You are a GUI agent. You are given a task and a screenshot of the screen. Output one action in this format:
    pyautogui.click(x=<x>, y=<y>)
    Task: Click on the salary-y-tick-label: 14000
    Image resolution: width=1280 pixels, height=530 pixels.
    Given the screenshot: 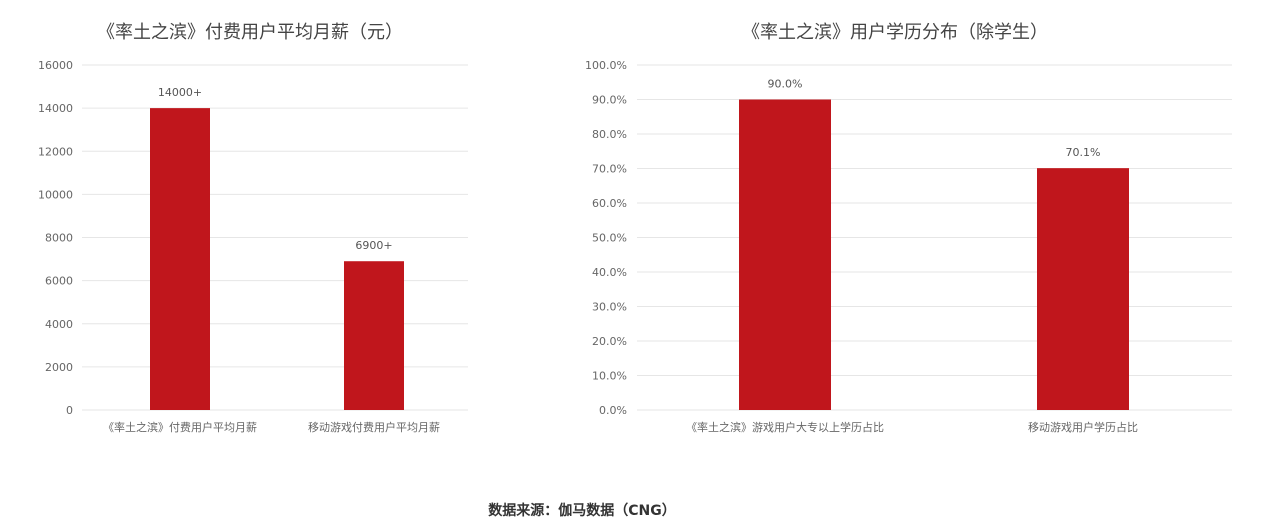 What is the action you would take?
    pyautogui.click(x=55, y=108)
    